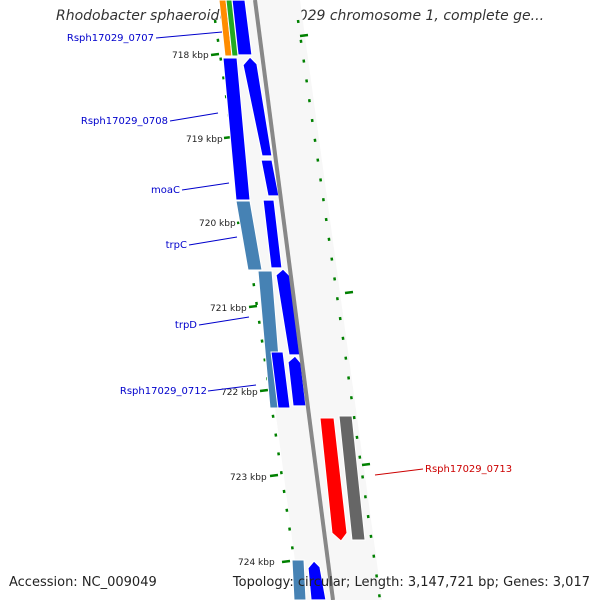 The image size is (600, 600). I want to click on gene-label-rsph17029-0708: Rsph17029_0708, so click(124, 121).